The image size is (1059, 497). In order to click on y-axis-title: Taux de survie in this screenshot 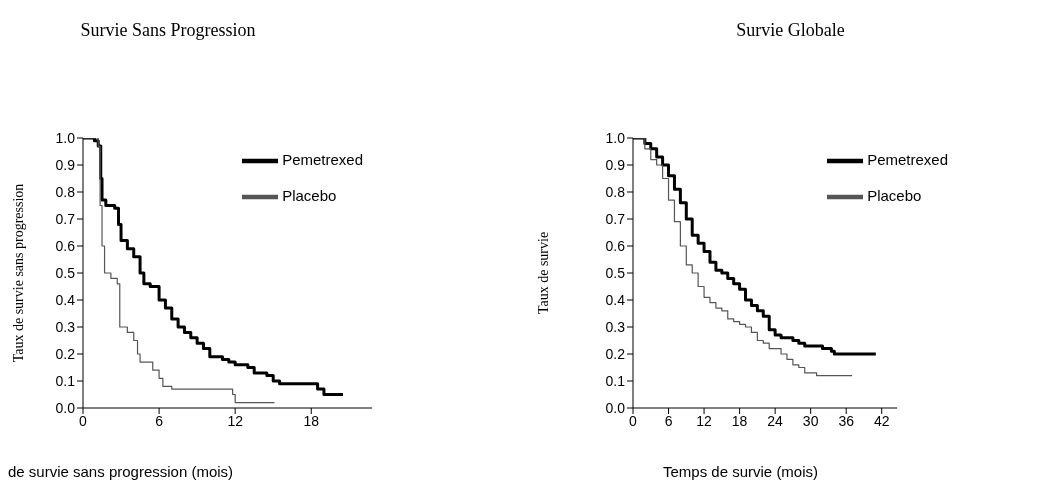, I will do `click(543, 273)`.